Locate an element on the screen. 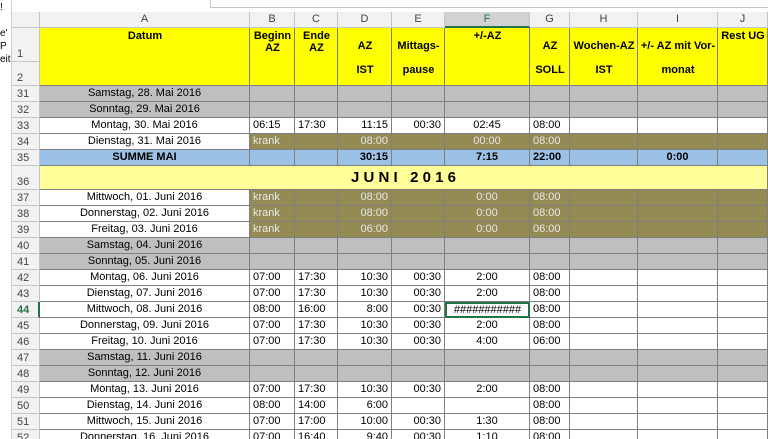  side-panel is located at coordinates (6, 219).